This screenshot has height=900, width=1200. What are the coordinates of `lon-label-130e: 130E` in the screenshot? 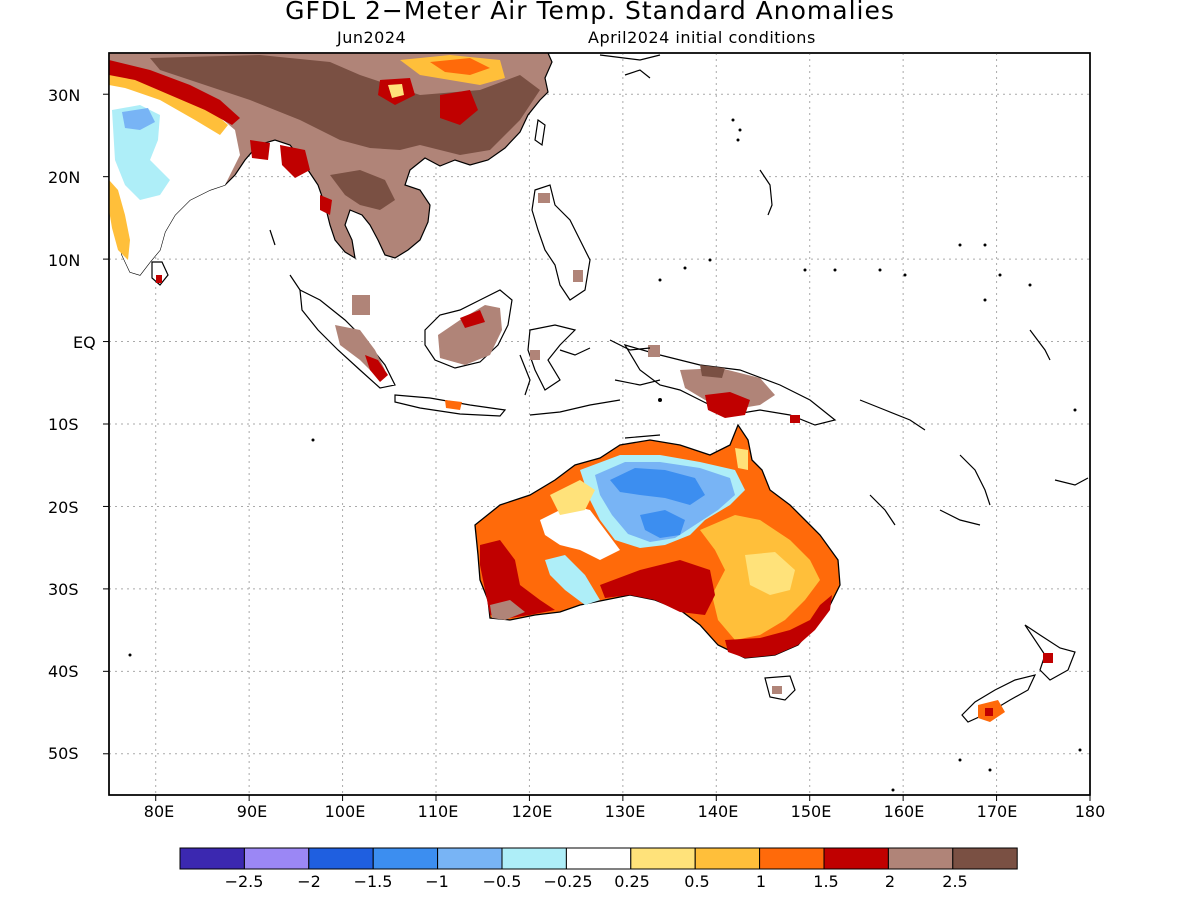 It's located at (625, 811).